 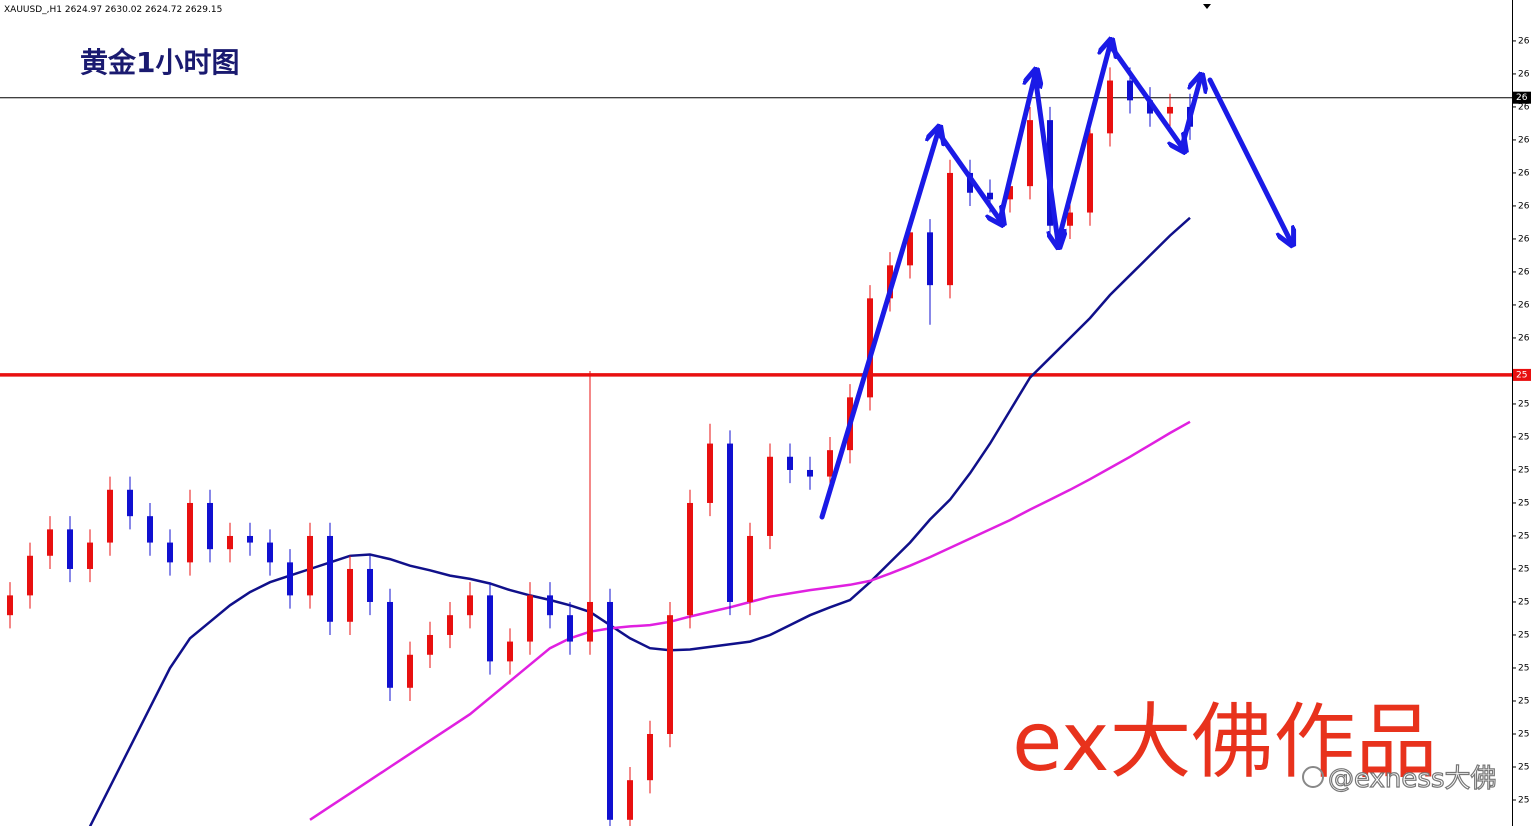 I want to click on price-line-label: 25, so click(x=1521, y=375).